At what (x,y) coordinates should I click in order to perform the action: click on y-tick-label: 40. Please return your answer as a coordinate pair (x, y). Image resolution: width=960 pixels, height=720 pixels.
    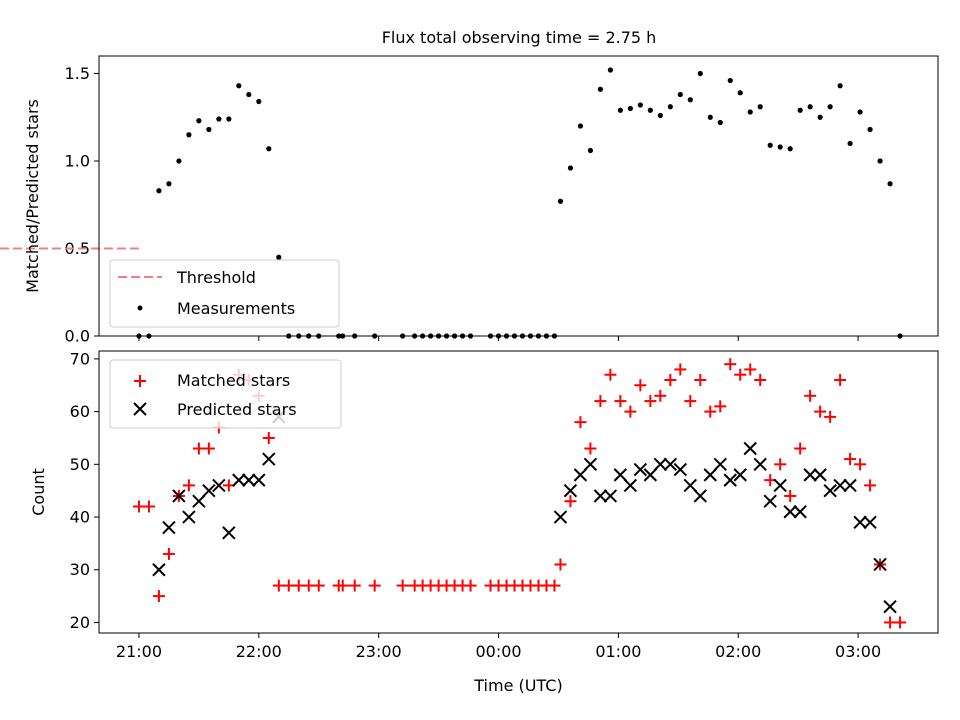
    Looking at the image, I should click on (80, 517).